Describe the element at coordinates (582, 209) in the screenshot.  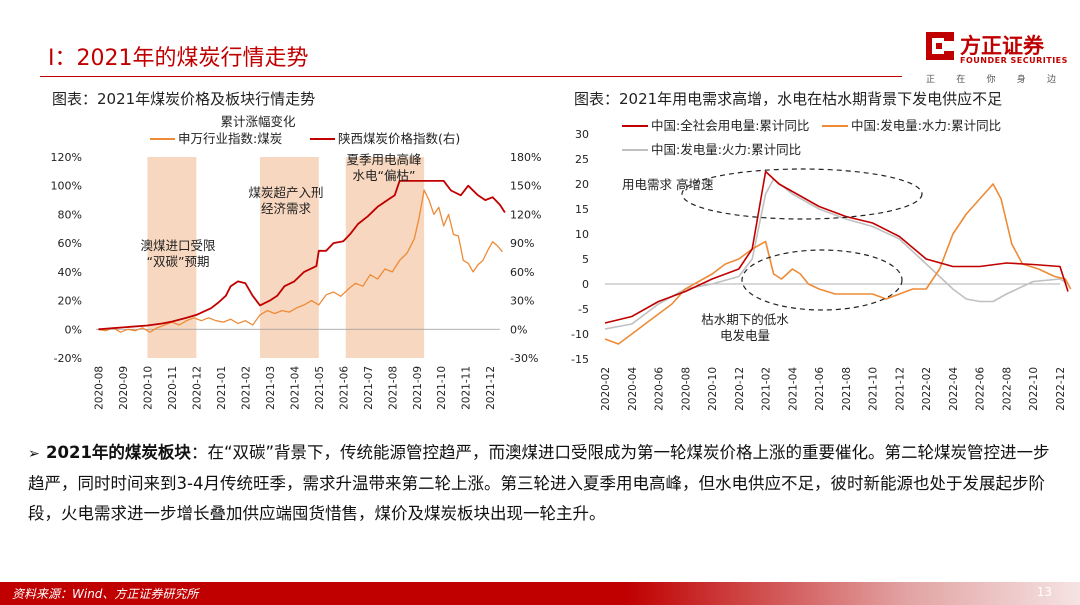
I see `y-tick-label: 15` at that location.